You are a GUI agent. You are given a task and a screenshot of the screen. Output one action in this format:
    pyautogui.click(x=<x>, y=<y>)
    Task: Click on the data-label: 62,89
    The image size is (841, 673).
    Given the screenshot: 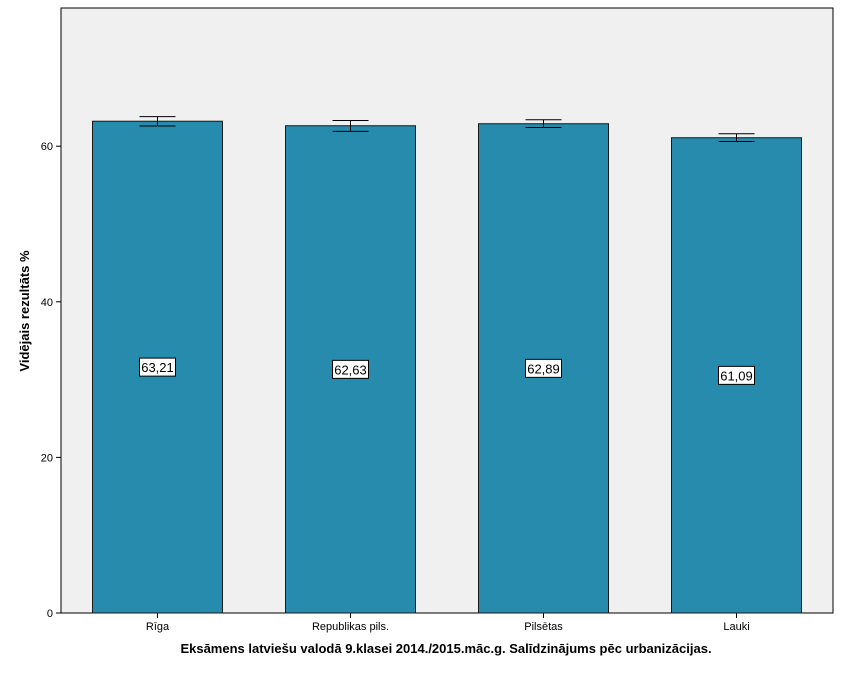 What is the action you would take?
    pyautogui.click(x=543, y=368)
    